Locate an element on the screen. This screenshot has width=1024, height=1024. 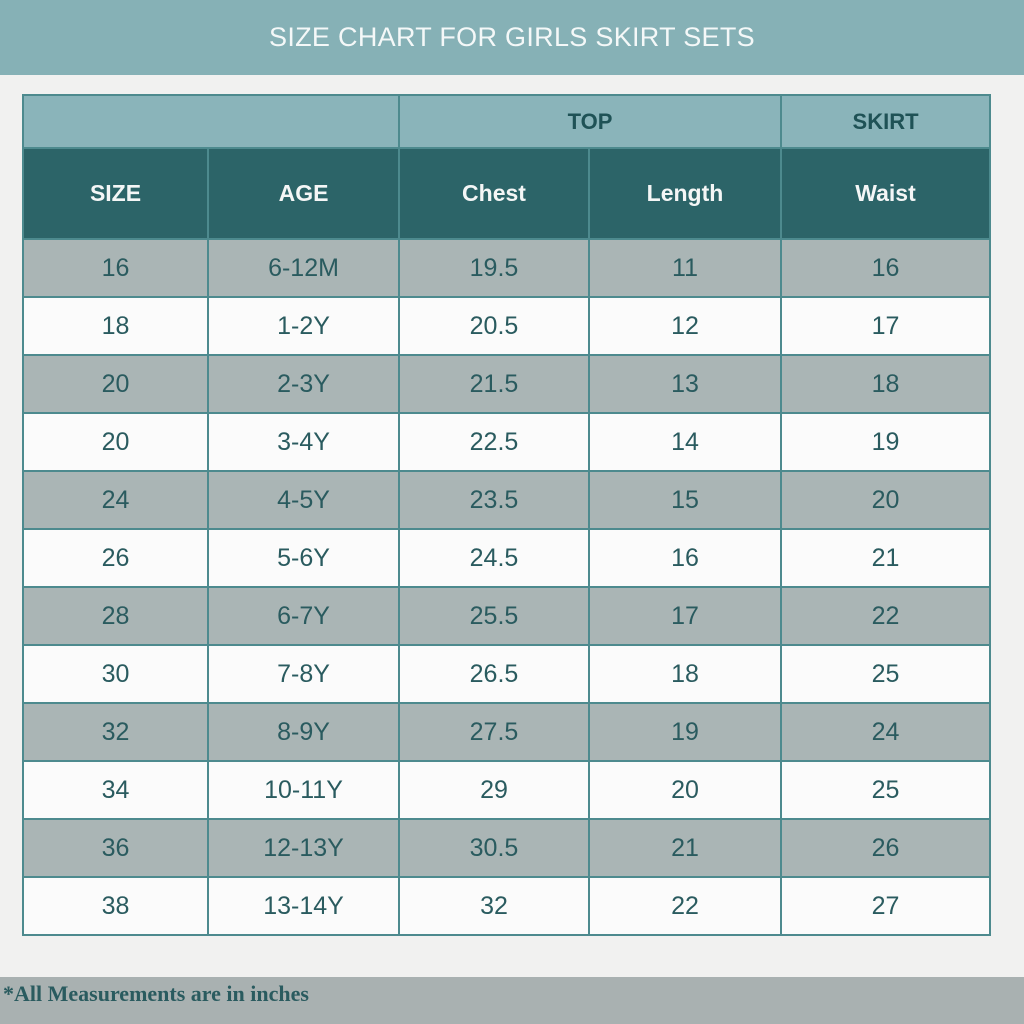
cell-age: 2-3Y is located at coordinates (303, 384).